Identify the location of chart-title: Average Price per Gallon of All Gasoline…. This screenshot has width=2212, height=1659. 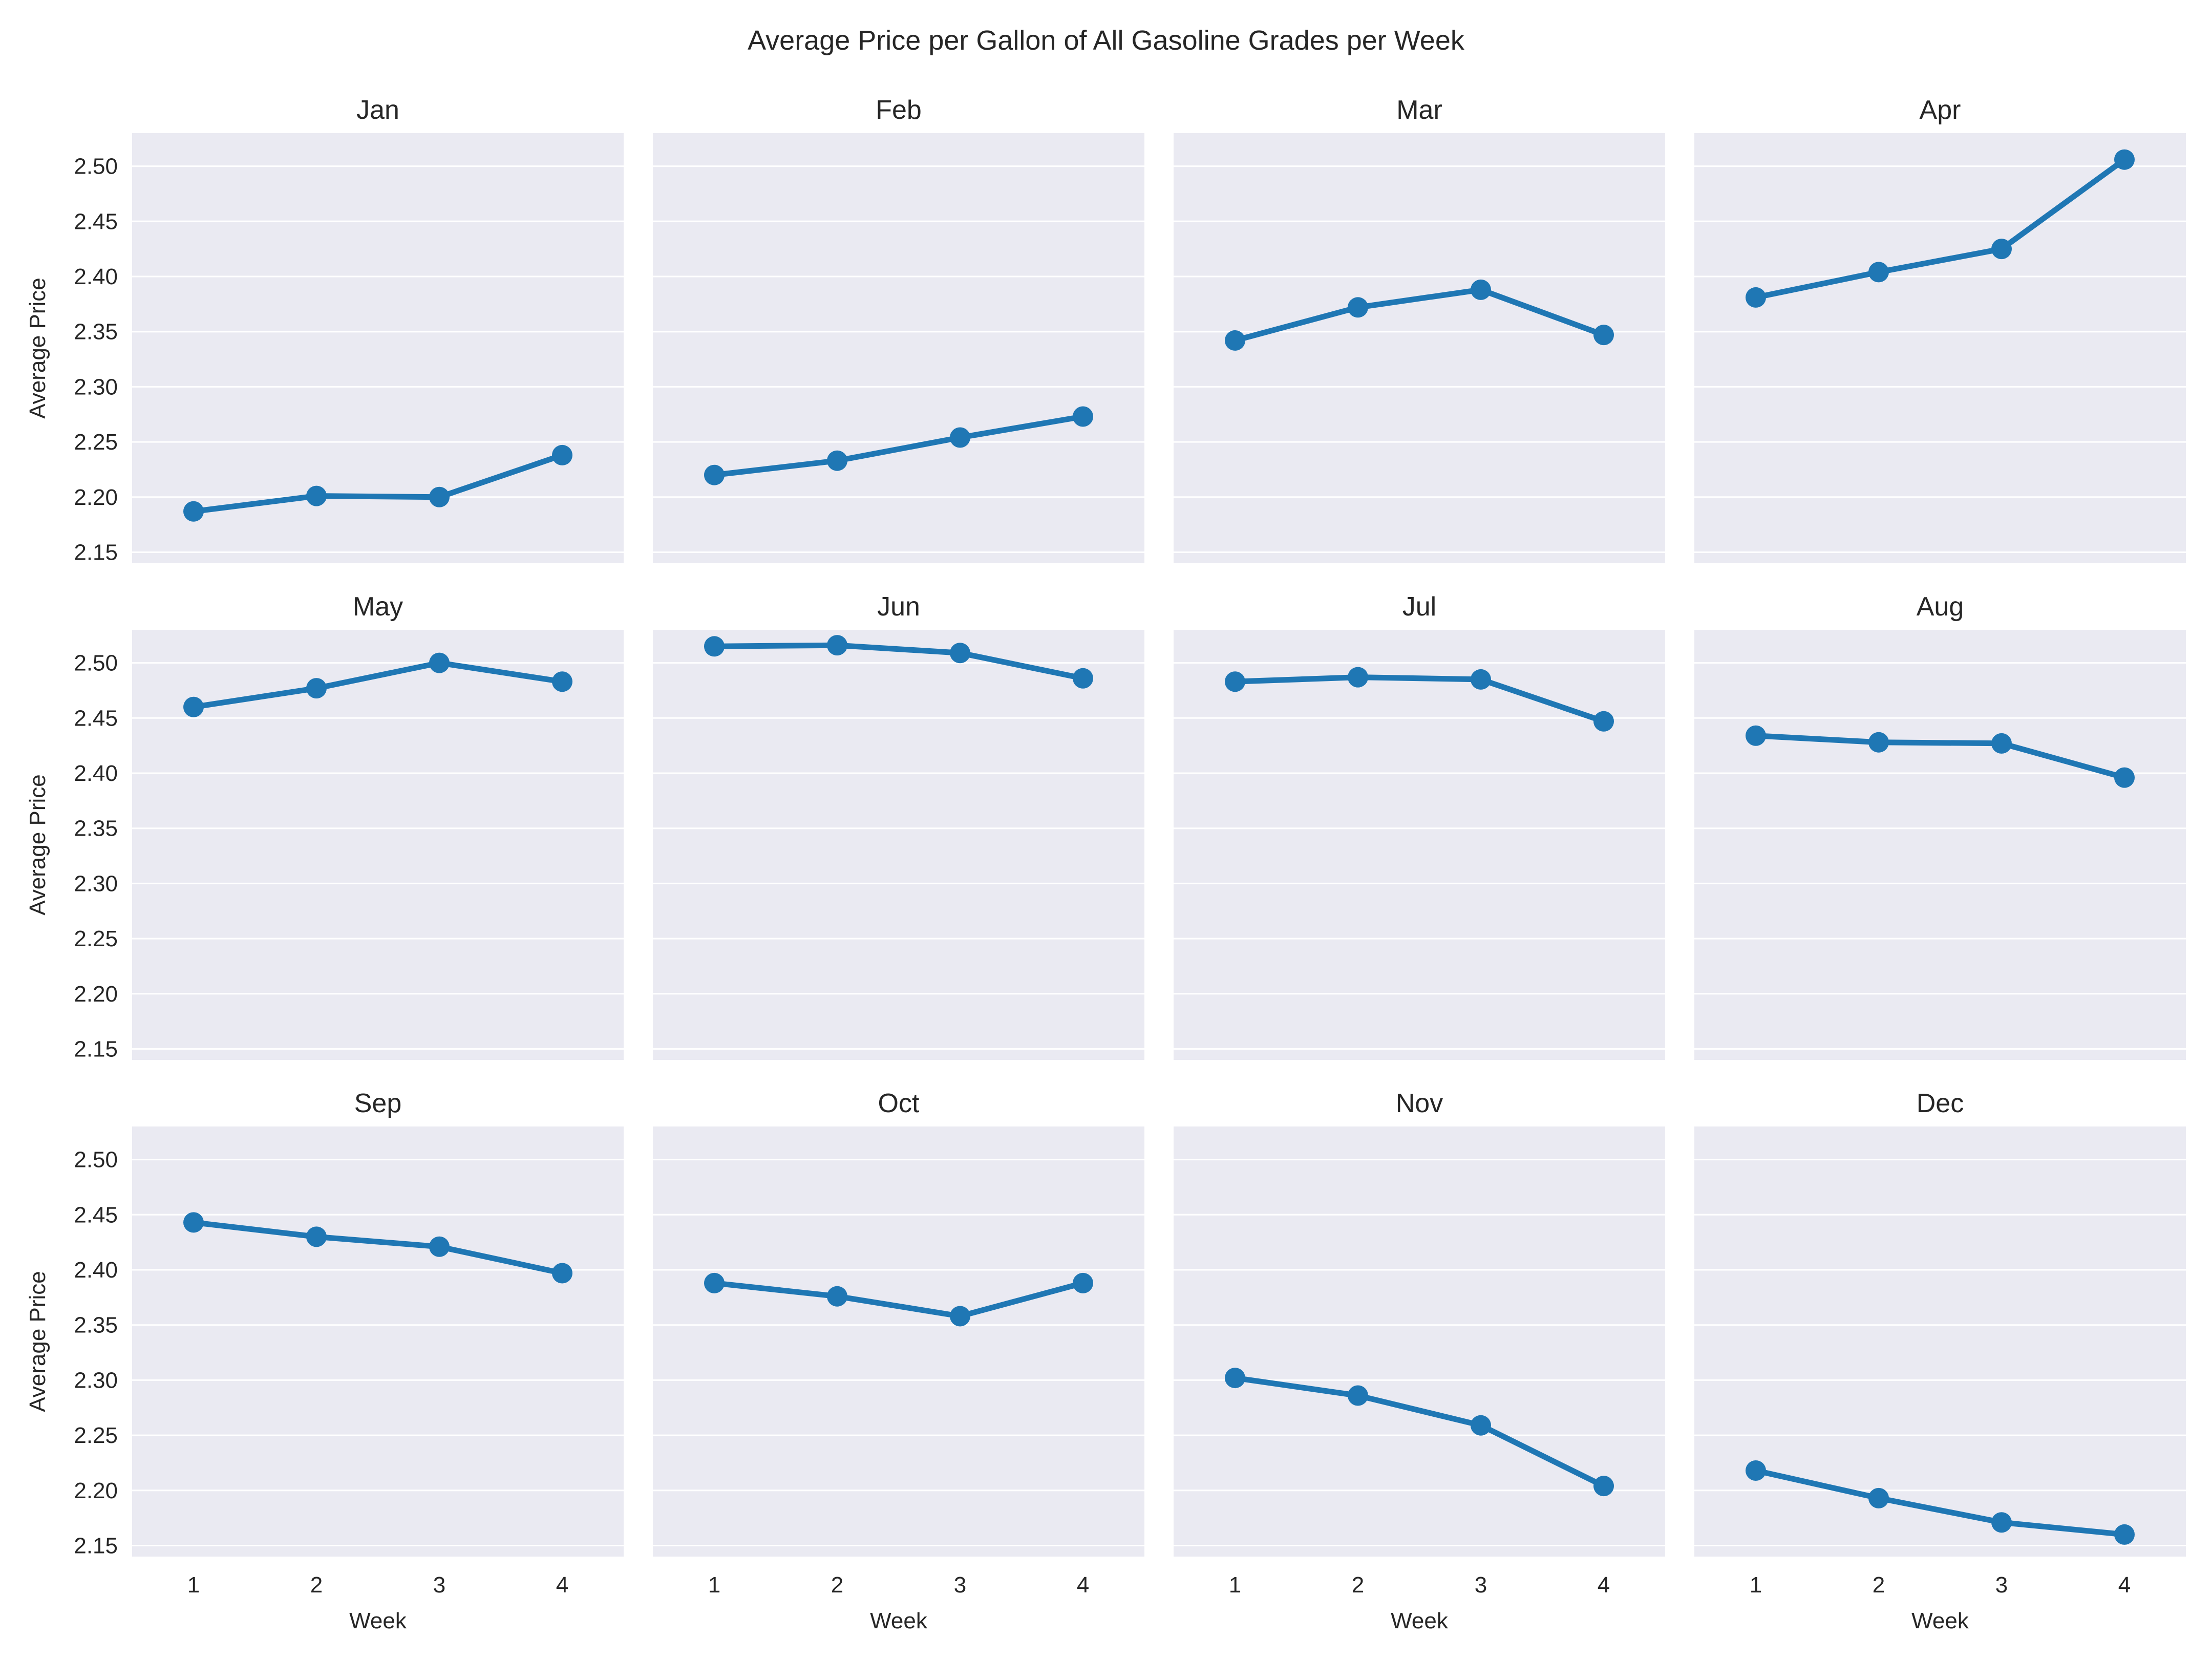
(1106, 40).